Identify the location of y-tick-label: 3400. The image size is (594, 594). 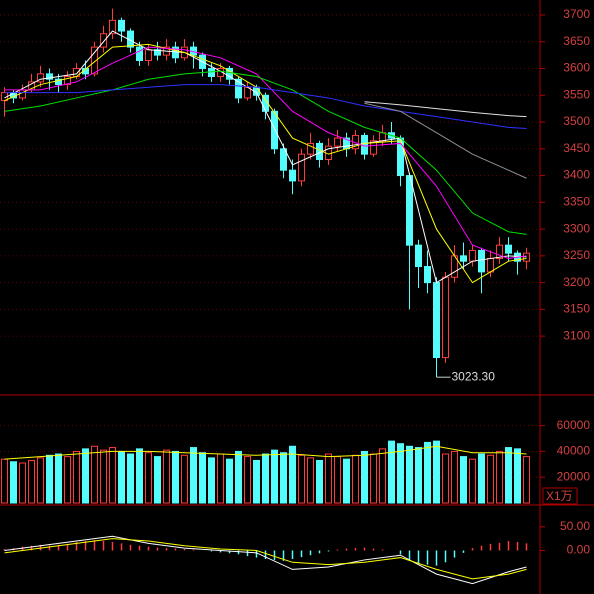
(576, 175).